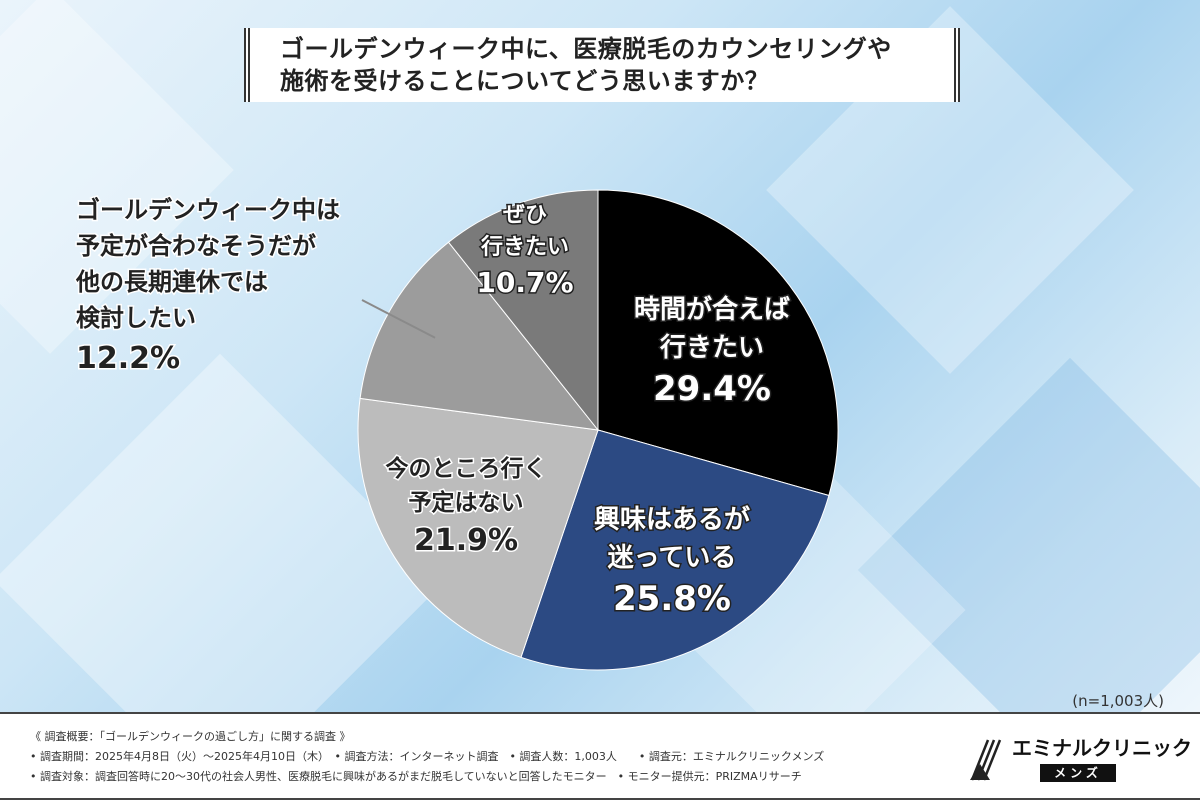  Describe the element at coordinates (672, 599) in the screenshot. I see `slice-value-label: 25.8%` at that location.